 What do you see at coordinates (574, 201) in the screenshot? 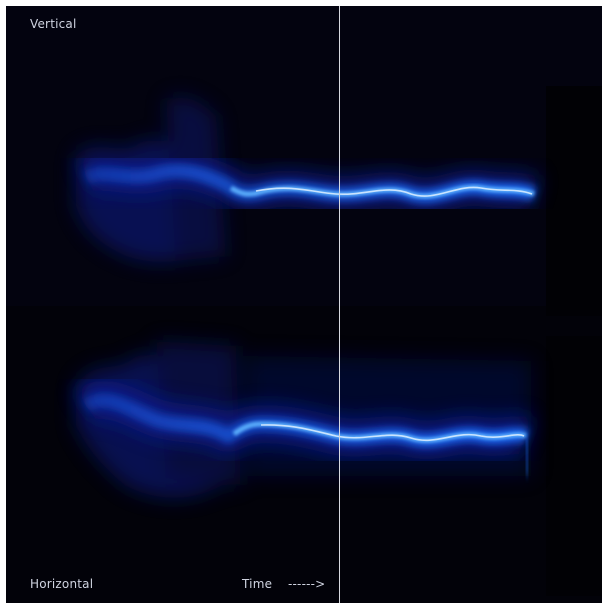
I see `vertical-panel-tail` at bounding box center [574, 201].